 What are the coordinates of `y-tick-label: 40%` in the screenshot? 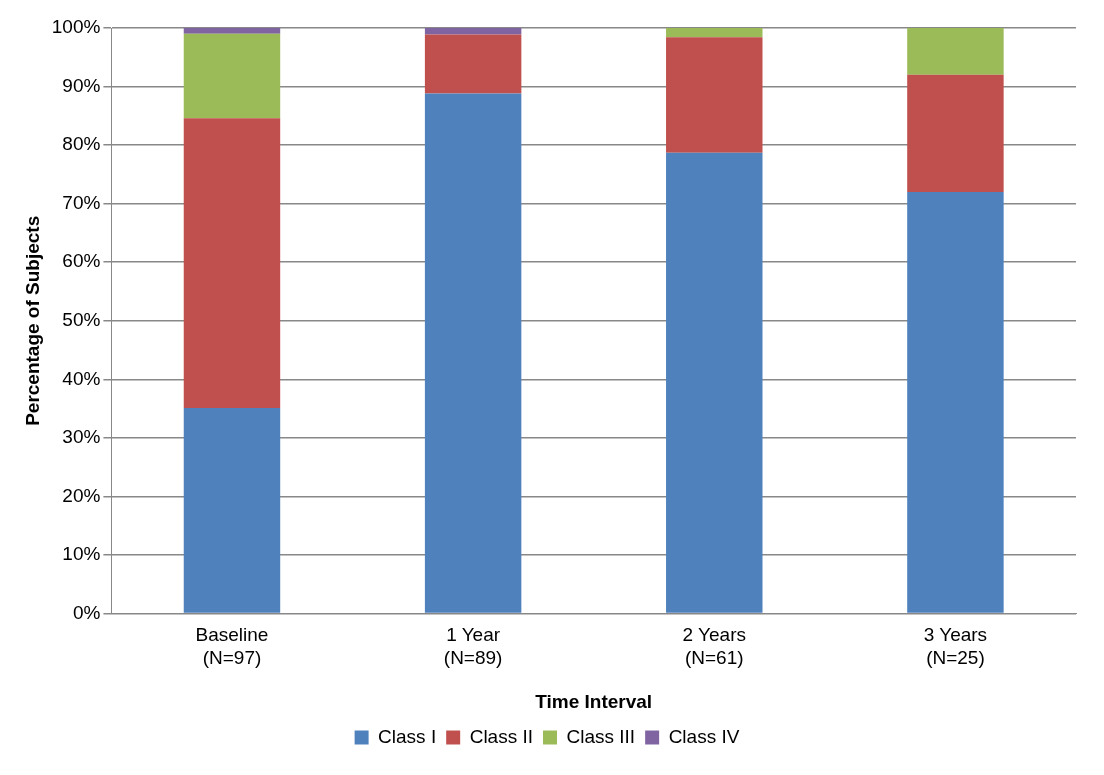 It's located at (81, 378).